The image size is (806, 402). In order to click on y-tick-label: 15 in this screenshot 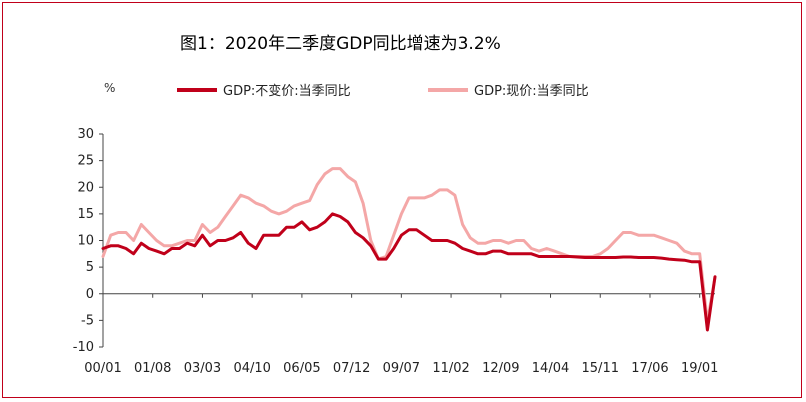, I will do `click(85, 214)`.